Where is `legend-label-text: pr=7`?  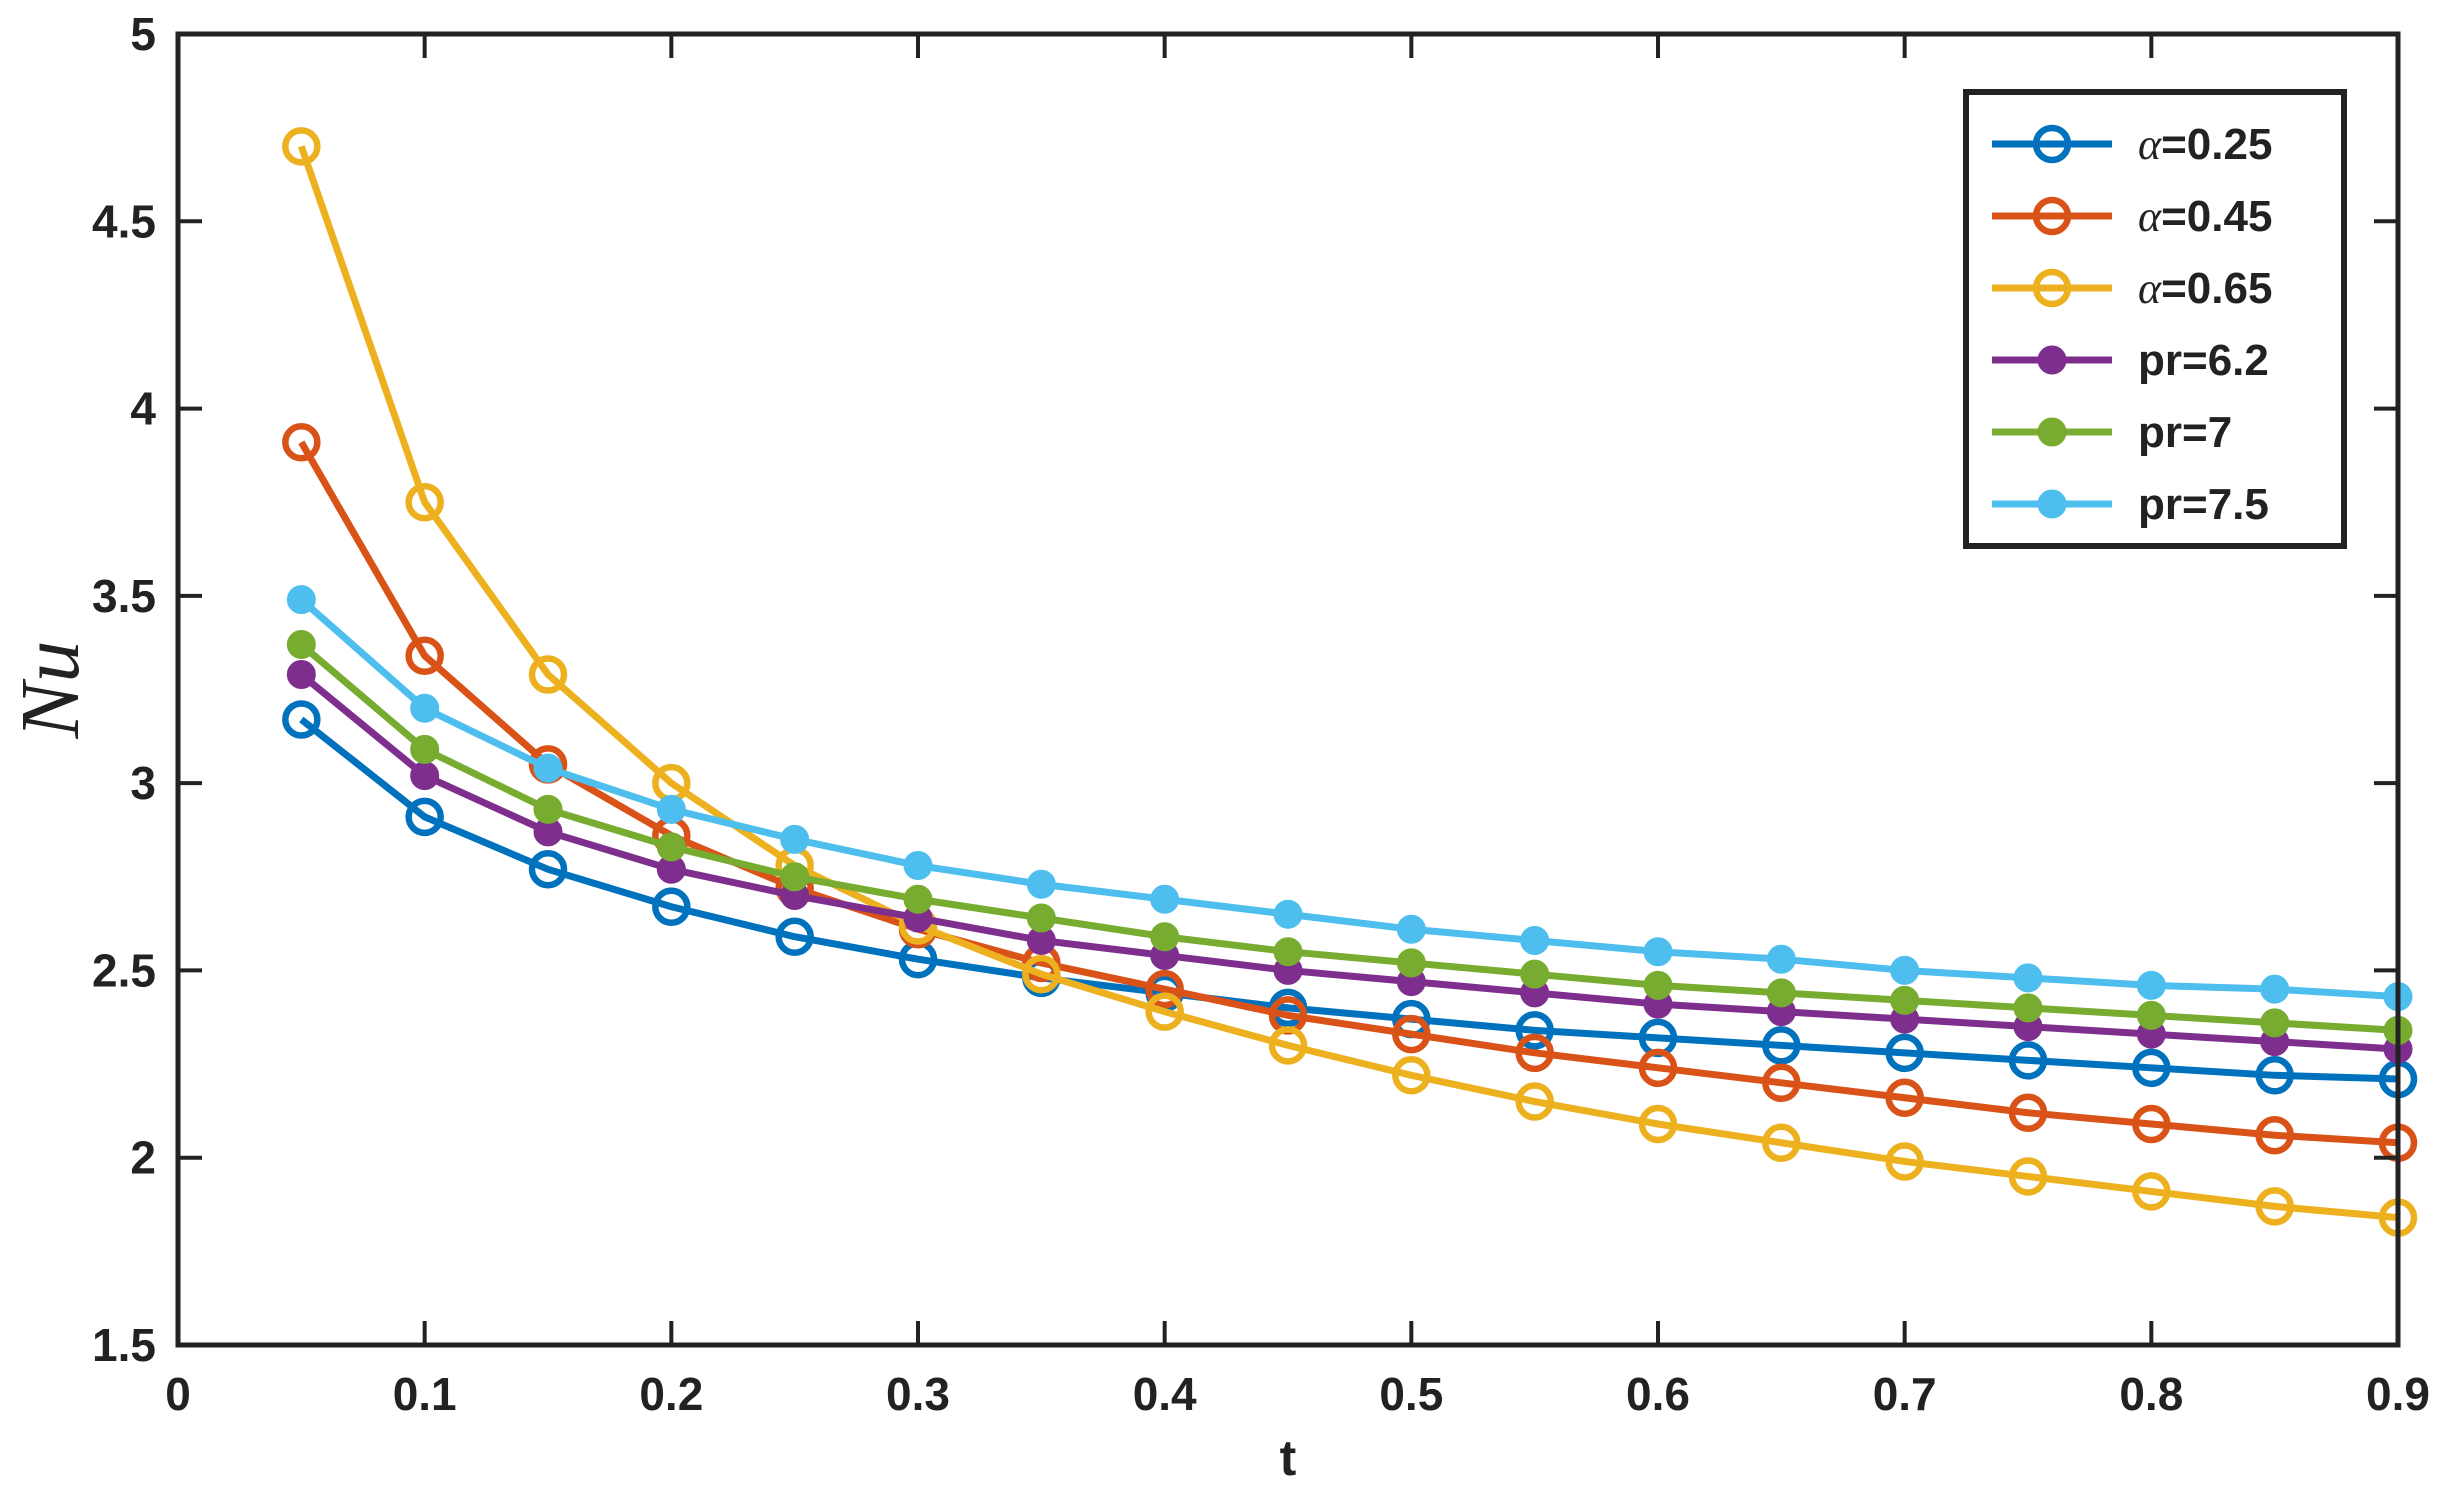
legend-label-text: pr=7 is located at coordinates (2185, 432).